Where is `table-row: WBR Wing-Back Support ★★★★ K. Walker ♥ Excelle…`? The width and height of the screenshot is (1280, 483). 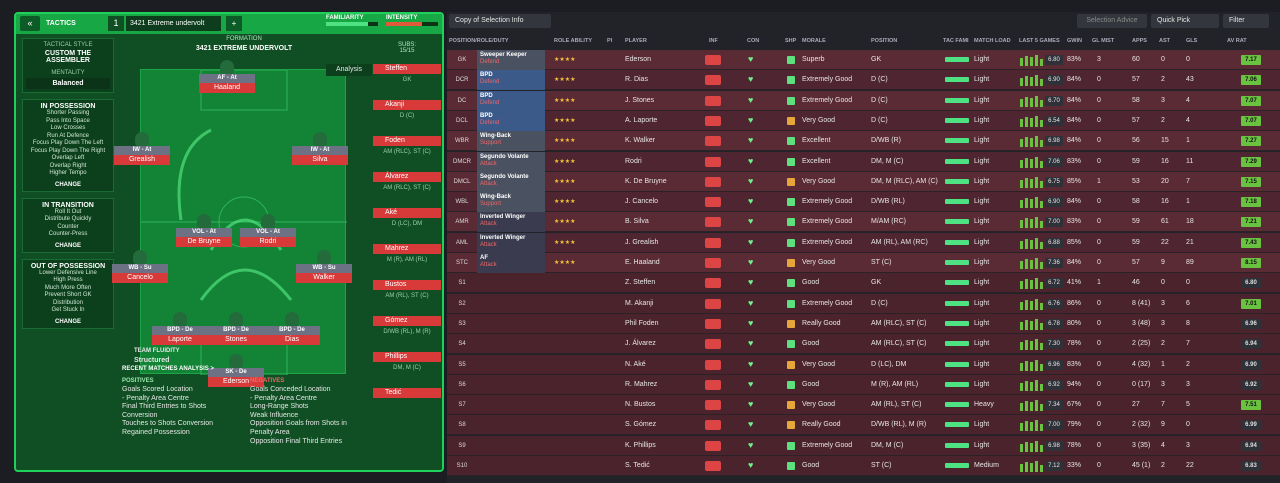
table-row: WBR Wing-Back Support ★★★★ K. Walker ♥ Excelle… is located at coordinates (863, 141).